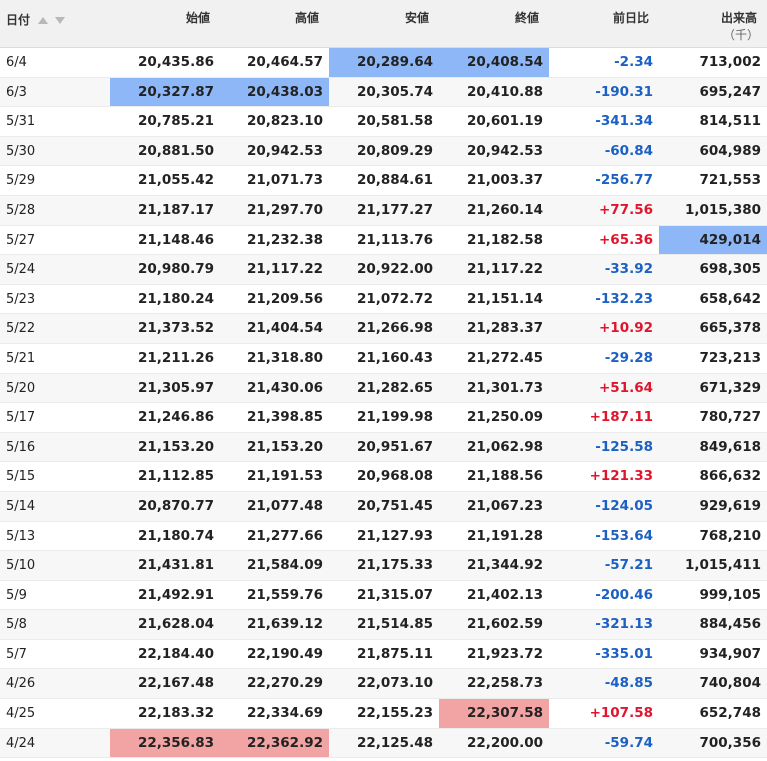 The image size is (767, 761). What do you see at coordinates (284, 446) in the screenshot?
I see `cell-high-value: 21,153.20` at bounding box center [284, 446].